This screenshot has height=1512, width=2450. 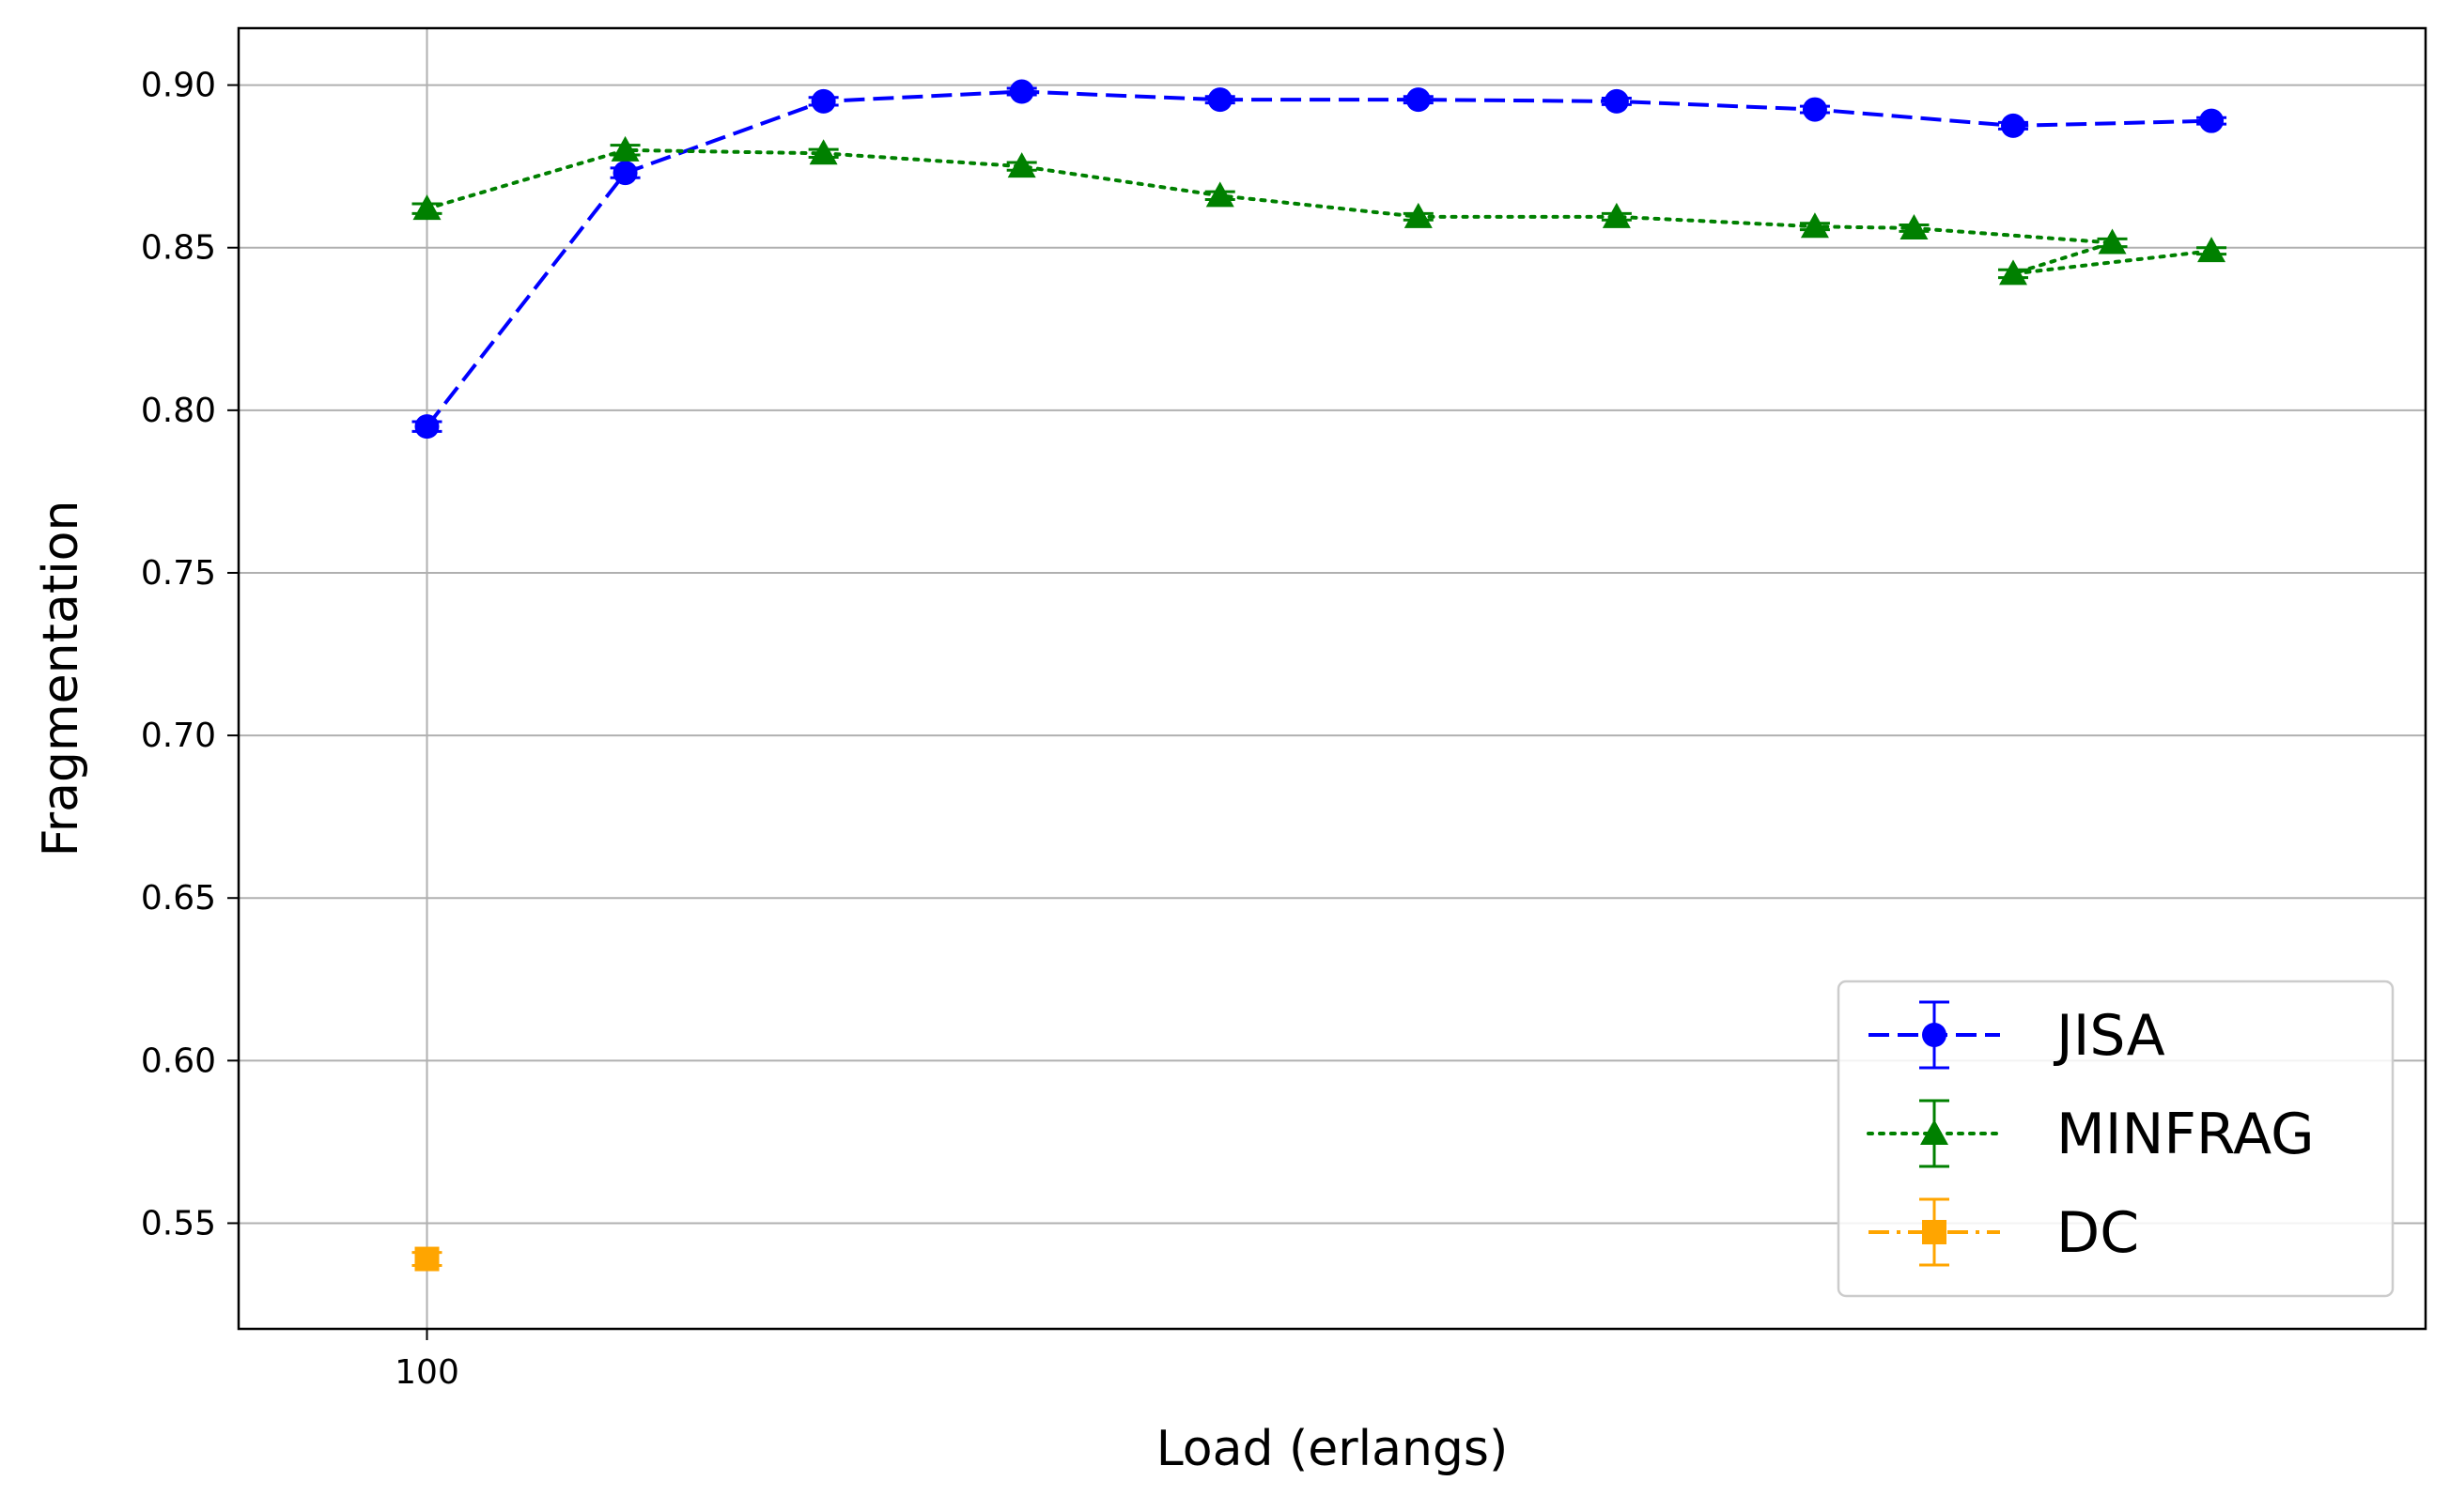 I want to click on y-tick-label: 0.80, so click(x=178, y=411).